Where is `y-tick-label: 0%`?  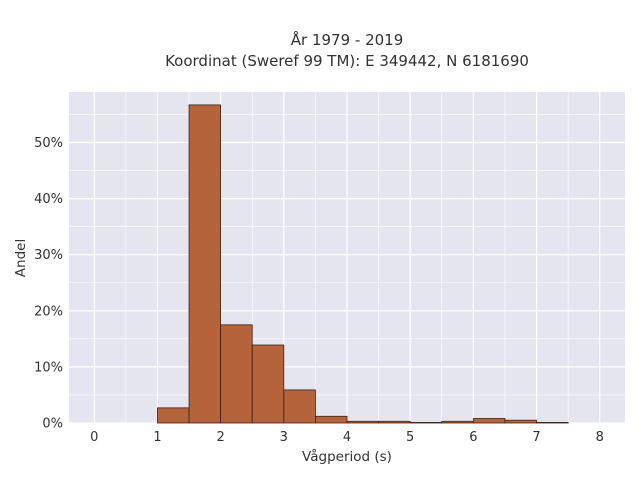
y-tick-label: 0% is located at coordinates (52, 424).